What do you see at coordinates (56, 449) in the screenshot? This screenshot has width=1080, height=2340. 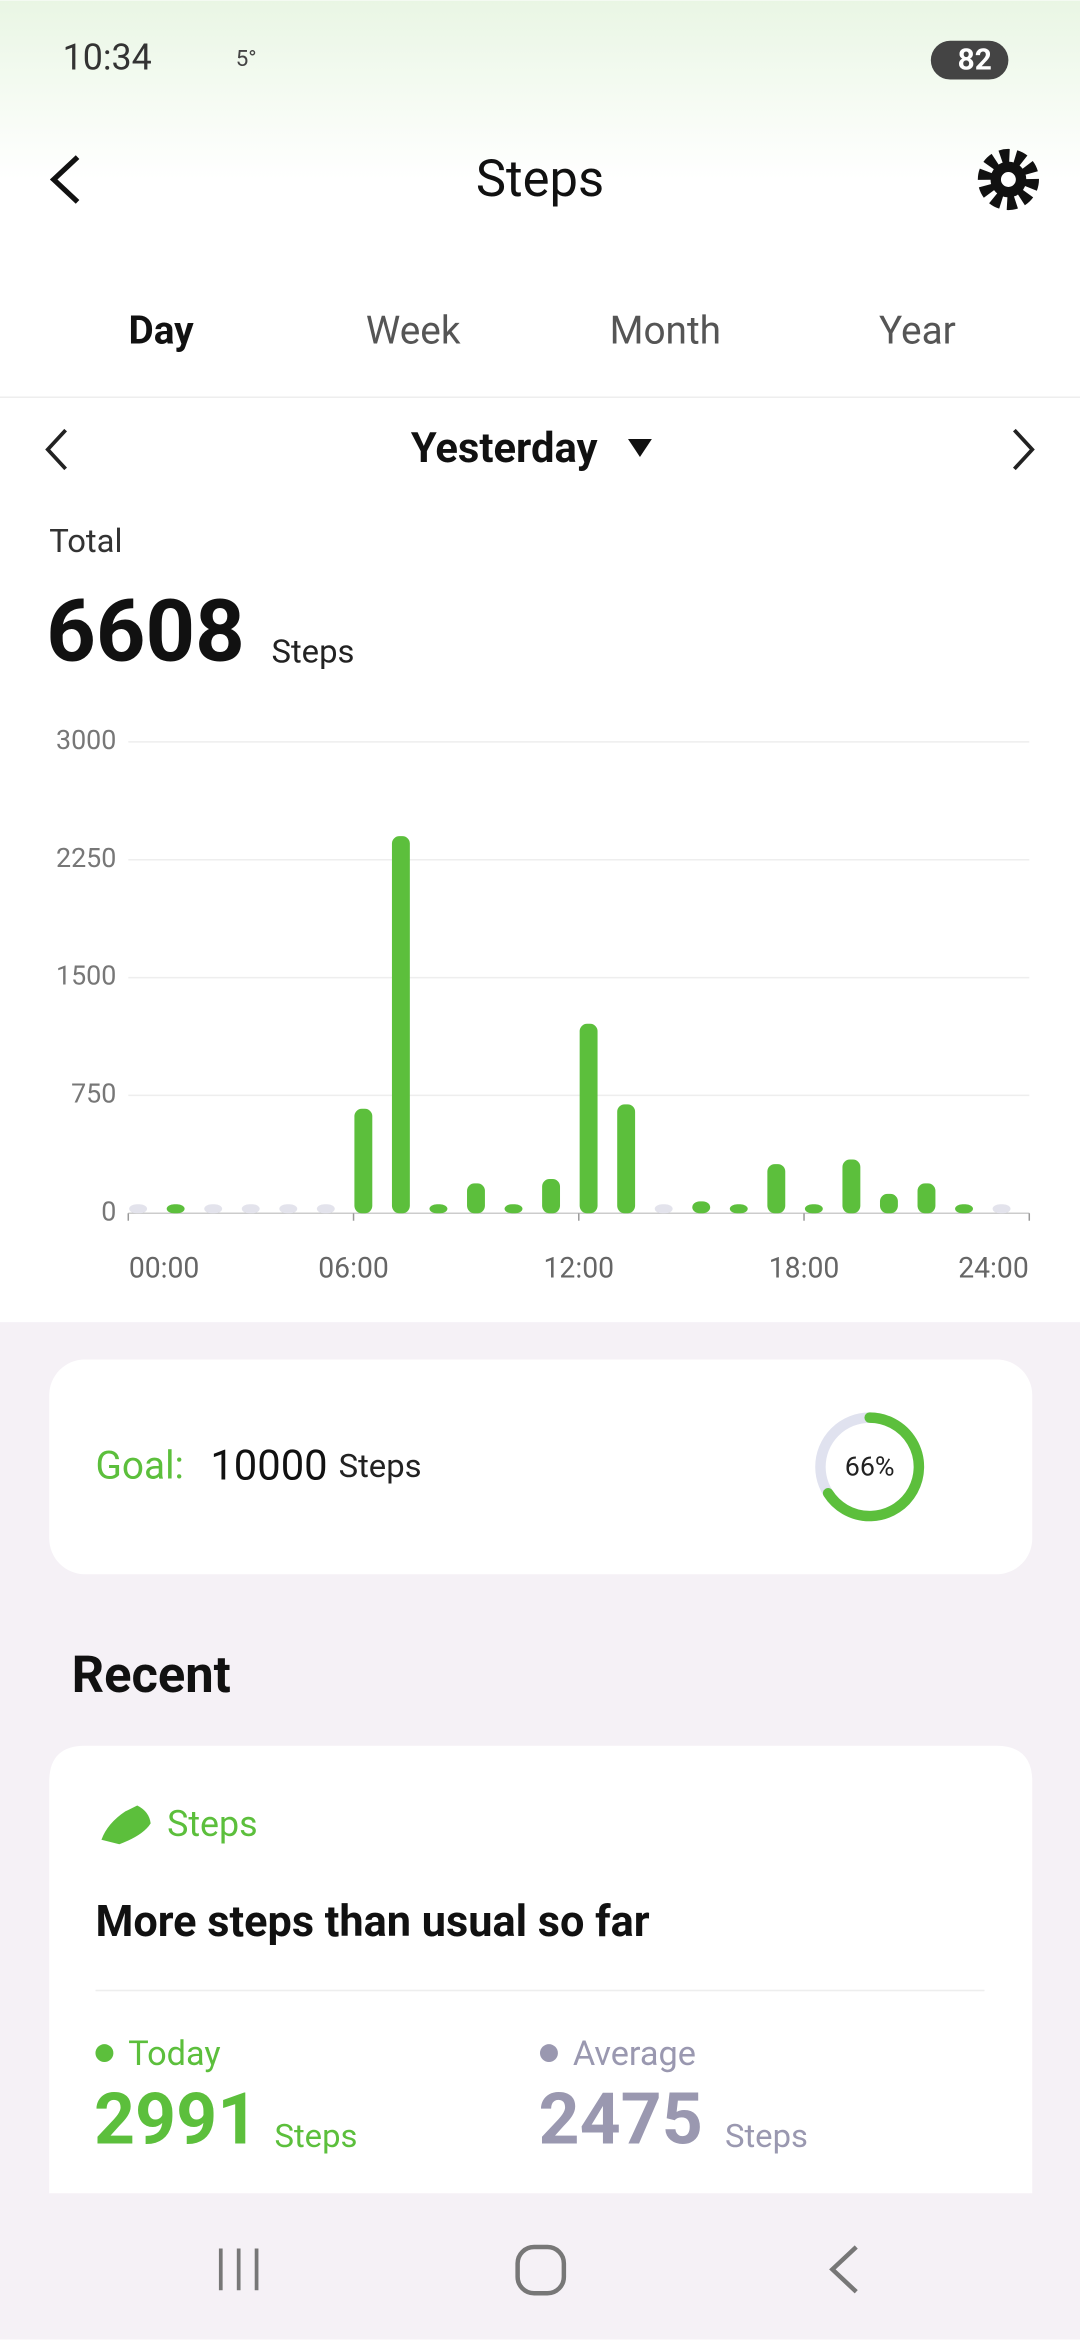 I see `prev-button` at bounding box center [56, 449].